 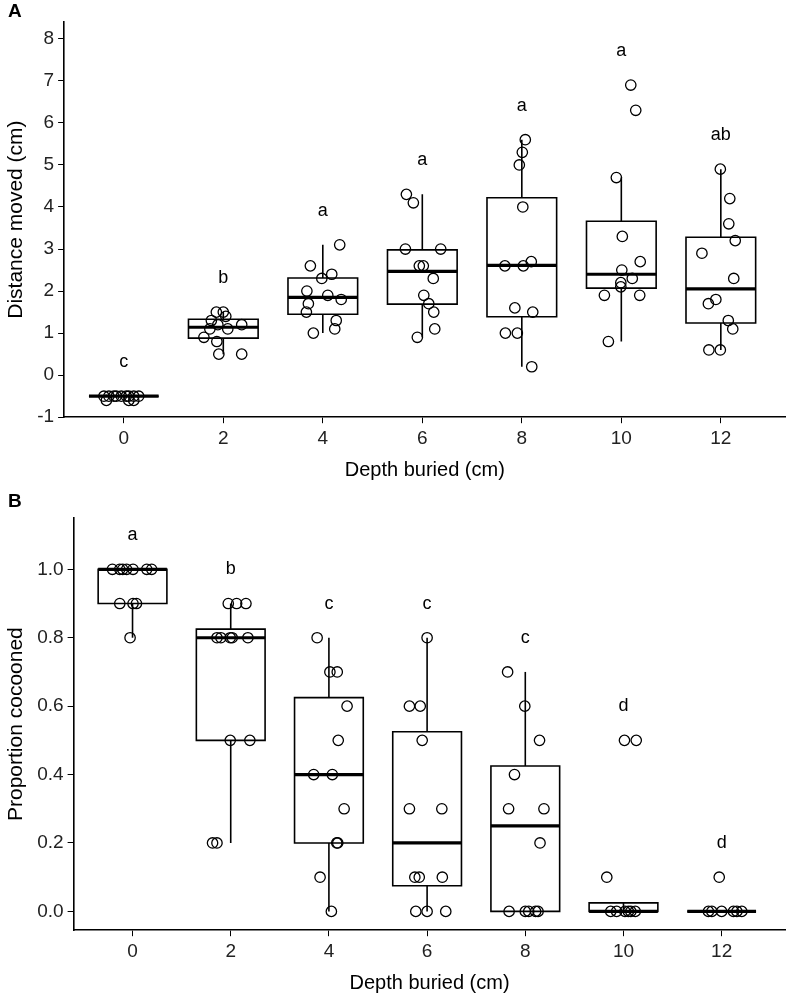 What do you see at coordinates (49, 164) in the screenshot?
I see `y-tick-label: 5` at bounding box center [49, 164].